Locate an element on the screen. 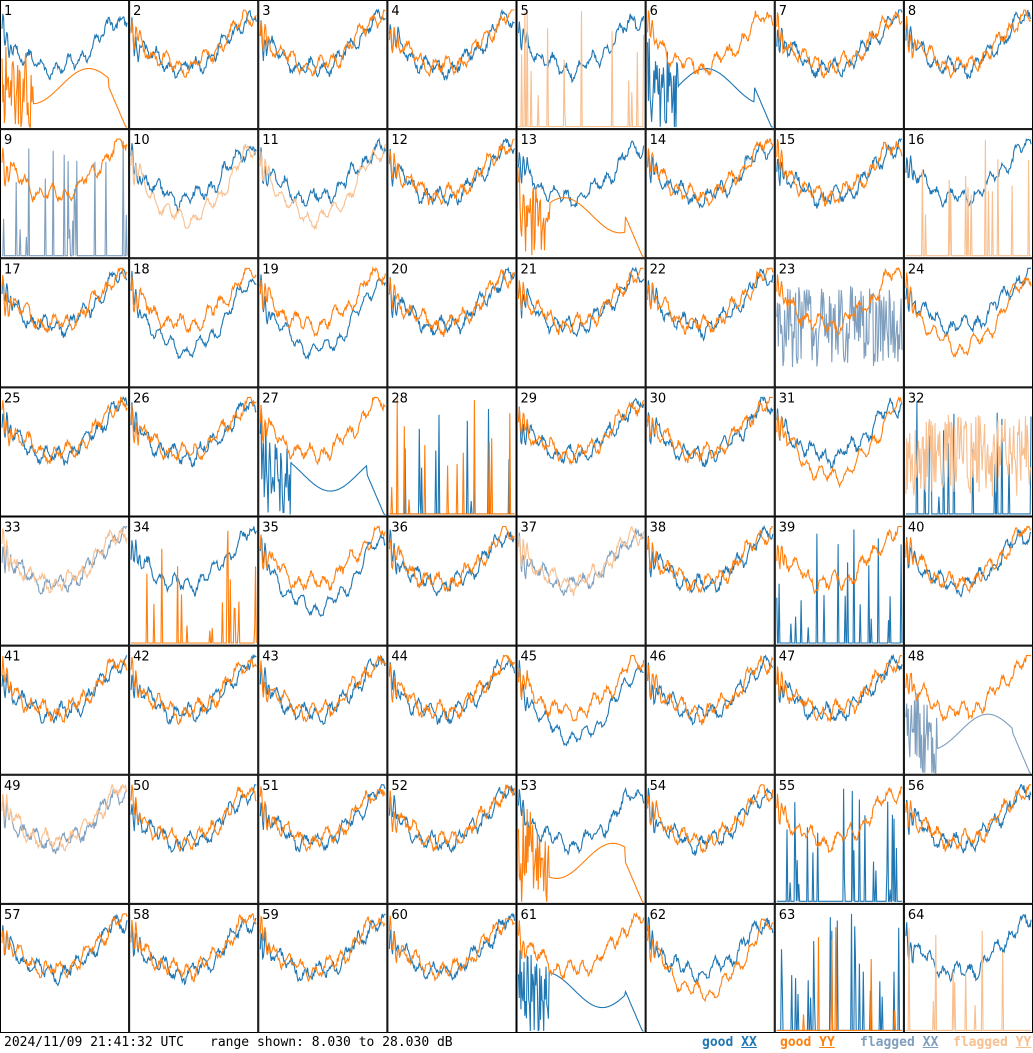  panel-51: 51 is located at coordinates (323, 839).